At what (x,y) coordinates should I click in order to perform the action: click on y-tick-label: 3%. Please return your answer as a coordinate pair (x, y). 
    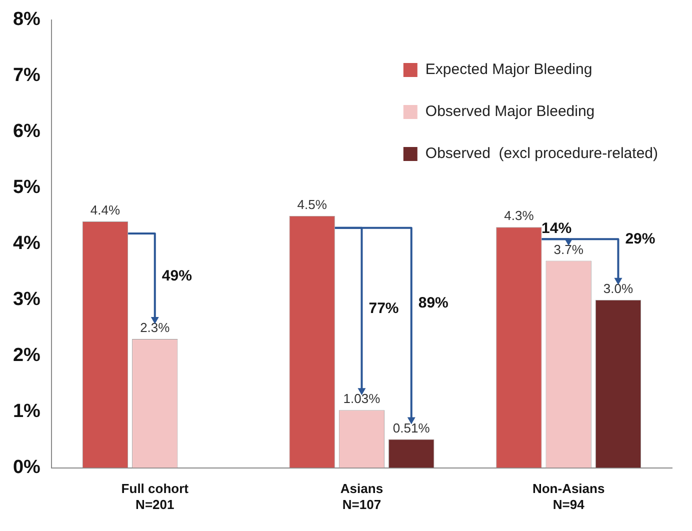
    Looking at the image, I should click on (26, 299).